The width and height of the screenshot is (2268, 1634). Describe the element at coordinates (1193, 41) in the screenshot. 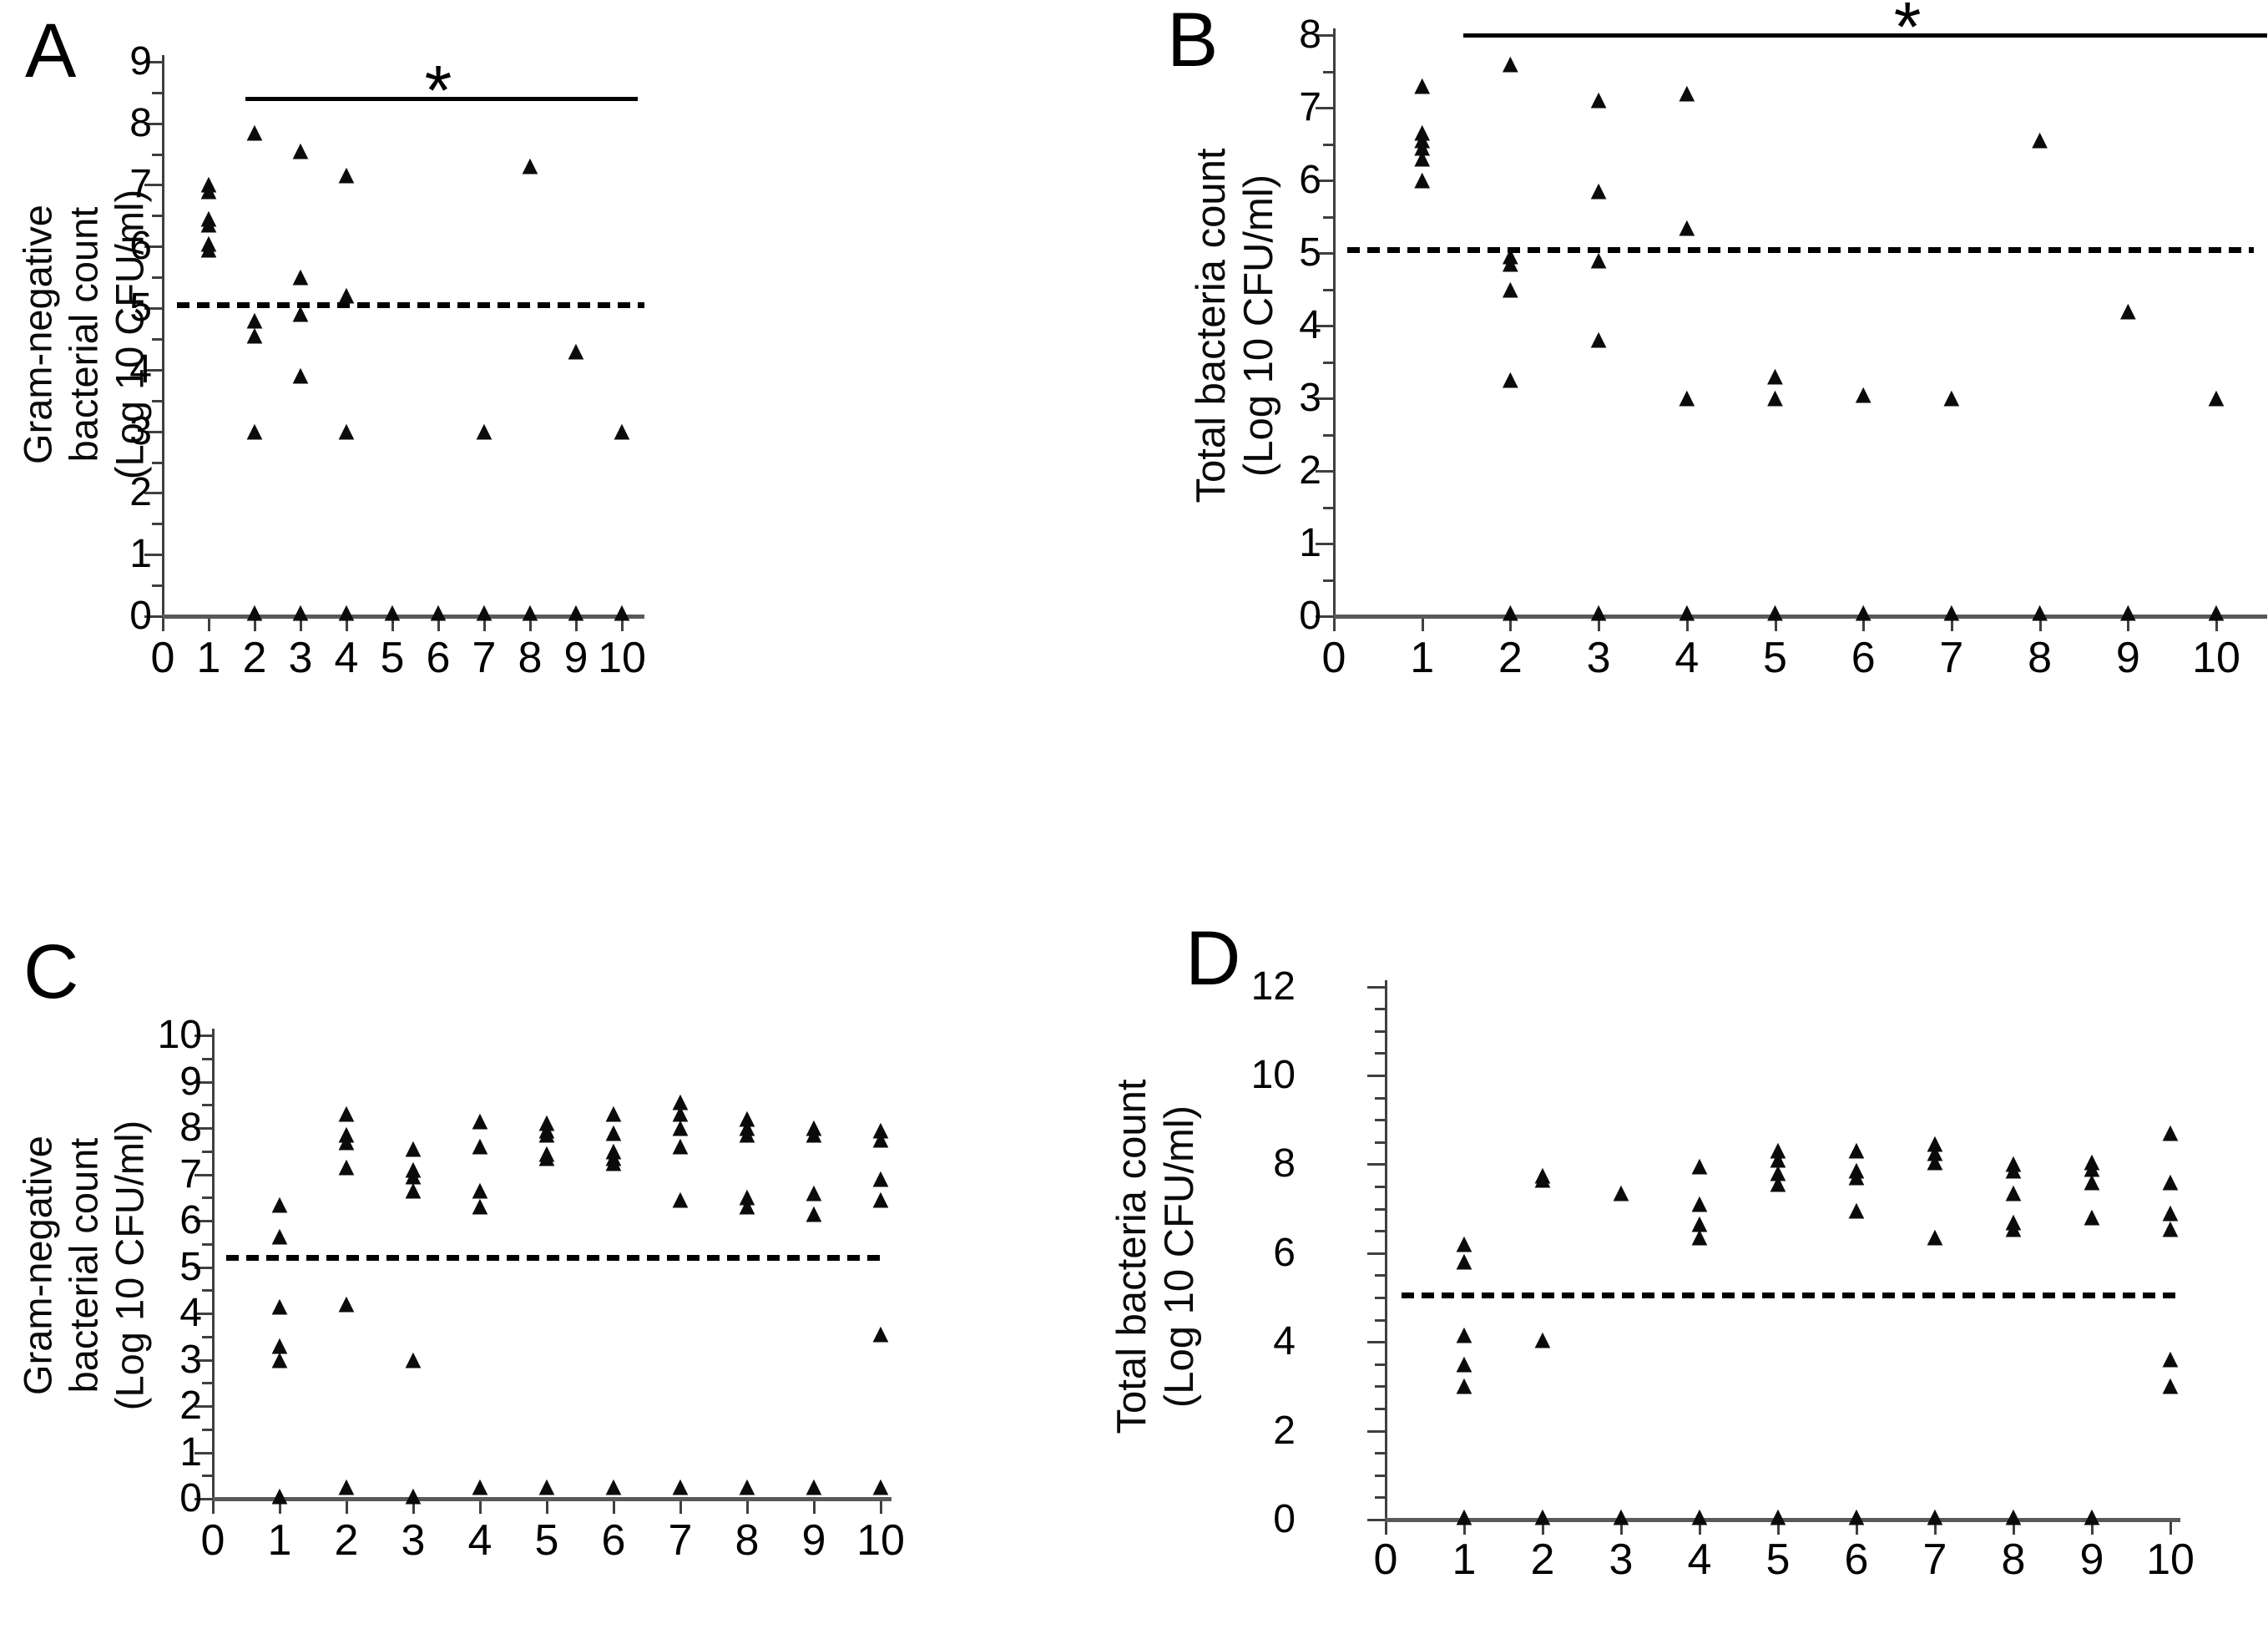

I see `panel-b-letter: B` at that location.